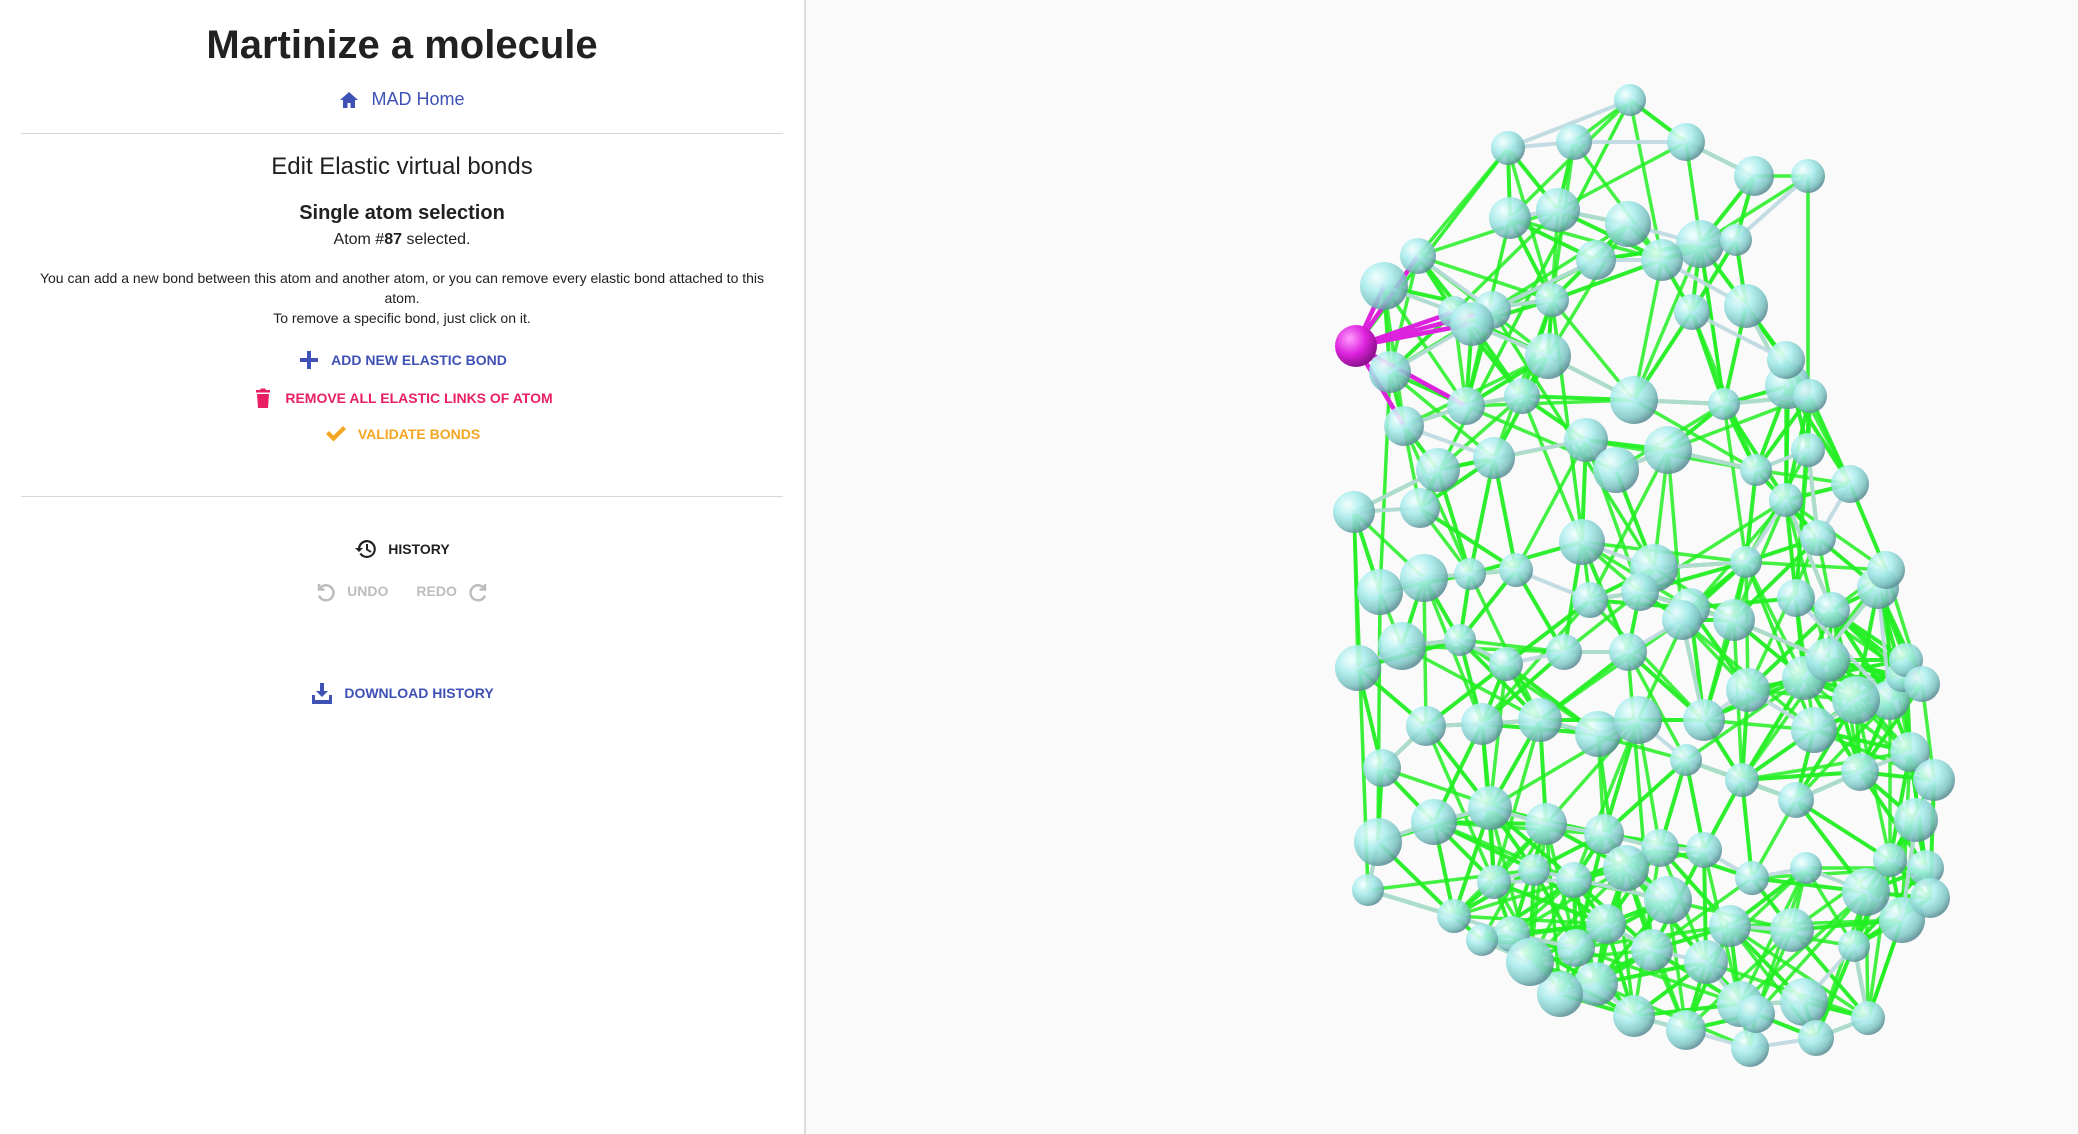  What do you see at coordinates (401, 549) in the screenshot?
I see `history-button: History` at bounding box center [401, 549].